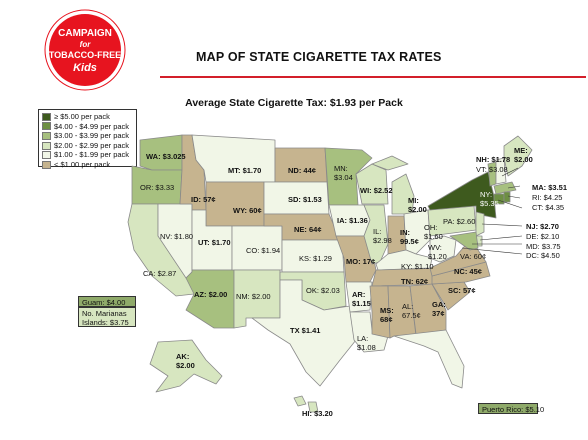 The width and height of the screenshot is (588, 440). I want to click on label-or: OR: $3.33, so click(157, 187).